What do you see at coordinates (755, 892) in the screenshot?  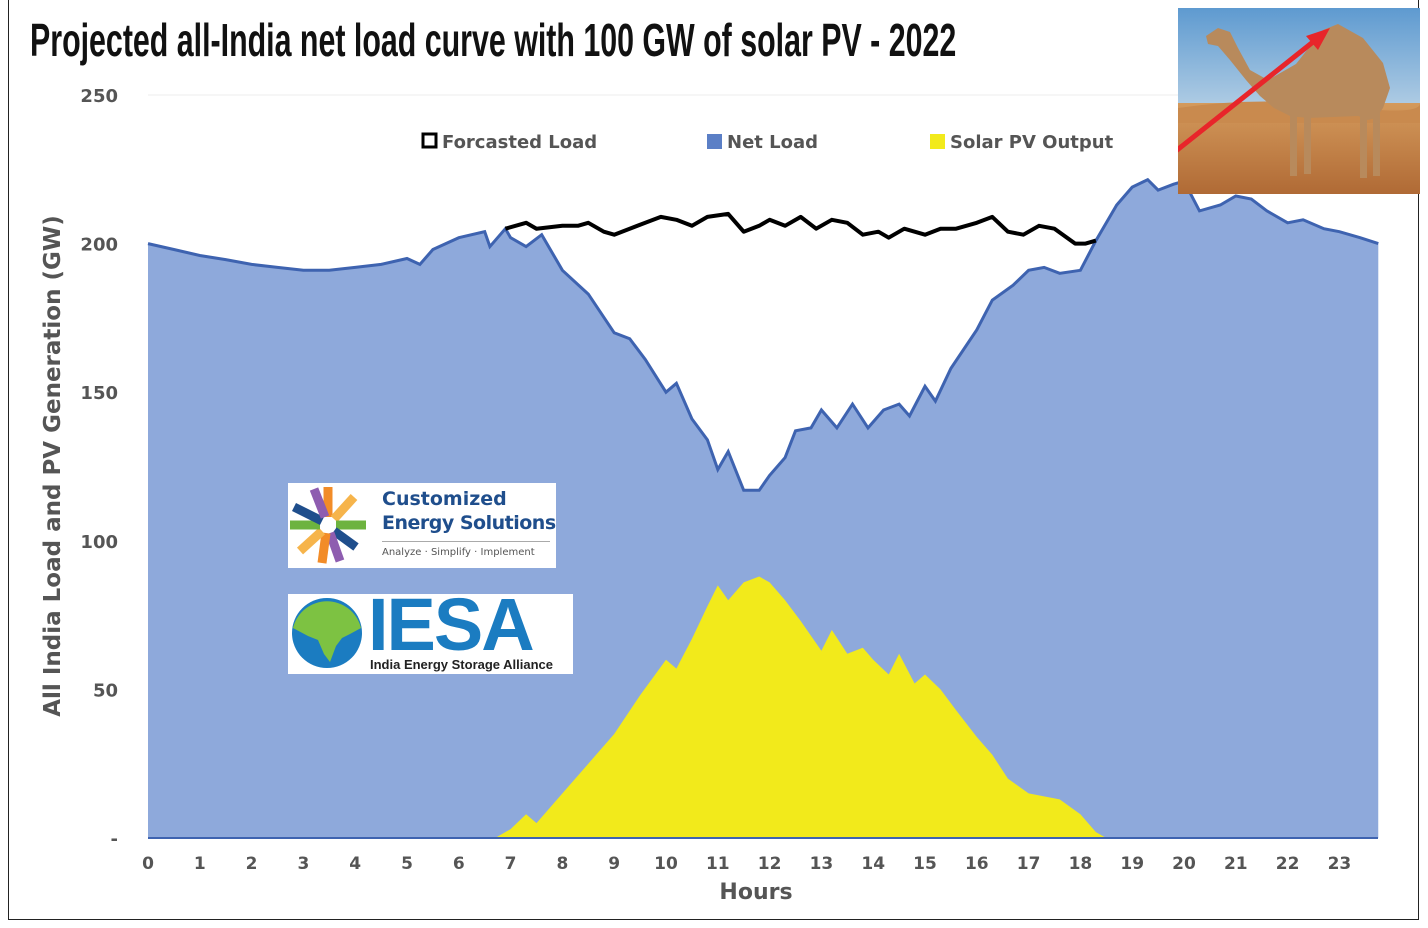 I see `x-axis-label: Hours` at bounding box center [755, 892].